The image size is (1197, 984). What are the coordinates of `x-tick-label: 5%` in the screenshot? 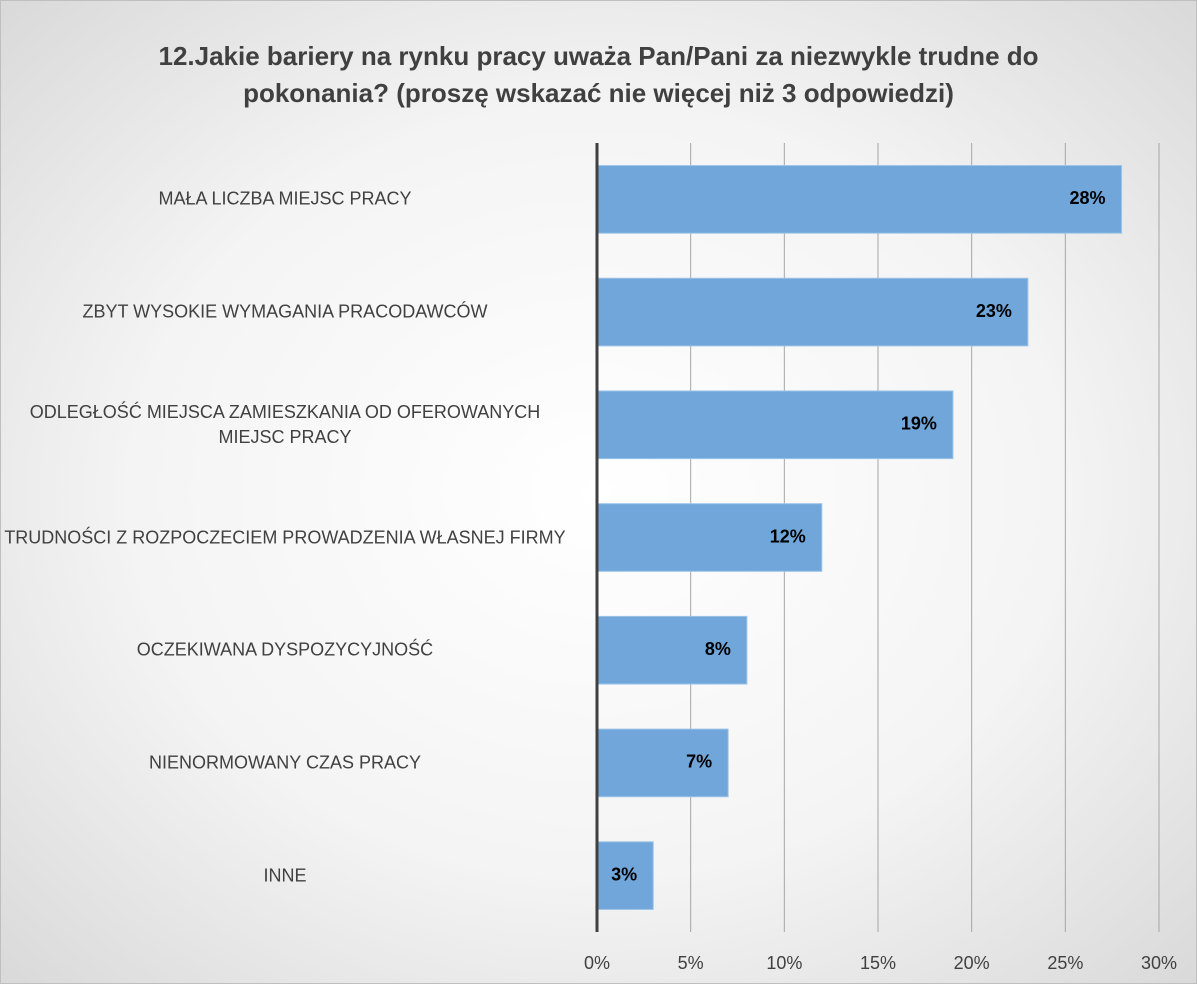 It's located at (691, 963).